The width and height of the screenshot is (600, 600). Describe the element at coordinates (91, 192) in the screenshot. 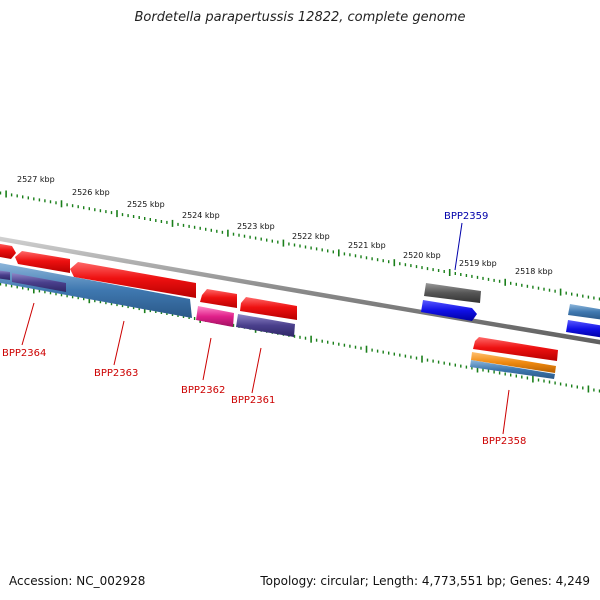

I see `scale-label: 2526 kbp` at that location.